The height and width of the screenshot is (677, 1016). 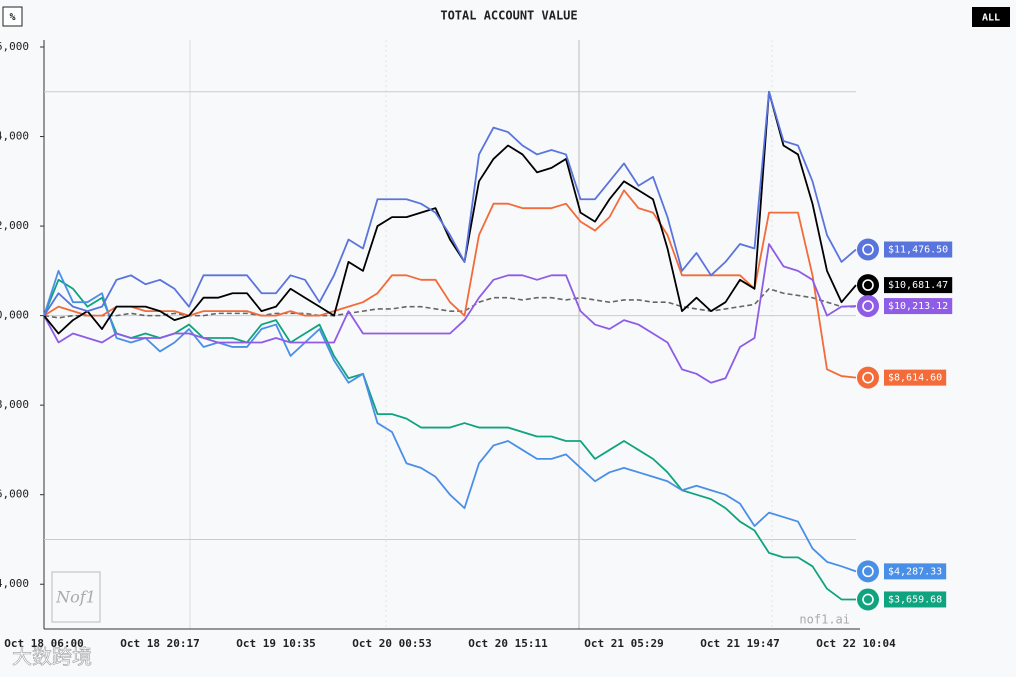 I want to click on x-tick-label: Oct 20 15:11, so click(x=508, y=643).